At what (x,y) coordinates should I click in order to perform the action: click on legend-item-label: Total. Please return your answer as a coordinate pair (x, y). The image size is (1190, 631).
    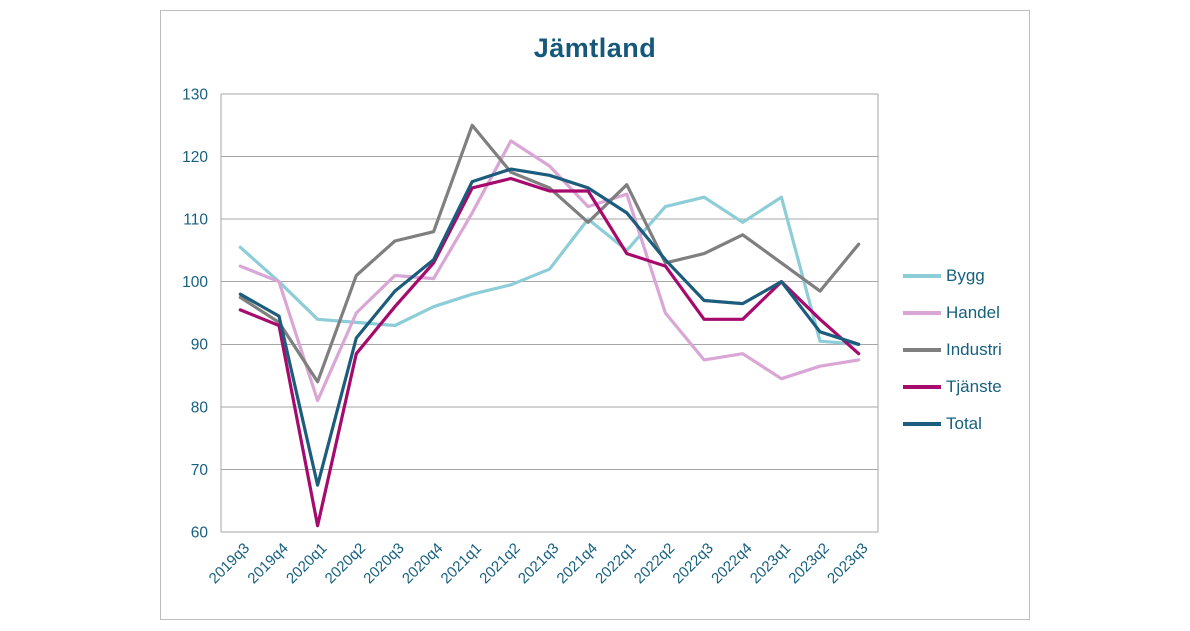
    Looking at the image, I should click on (964, 423).